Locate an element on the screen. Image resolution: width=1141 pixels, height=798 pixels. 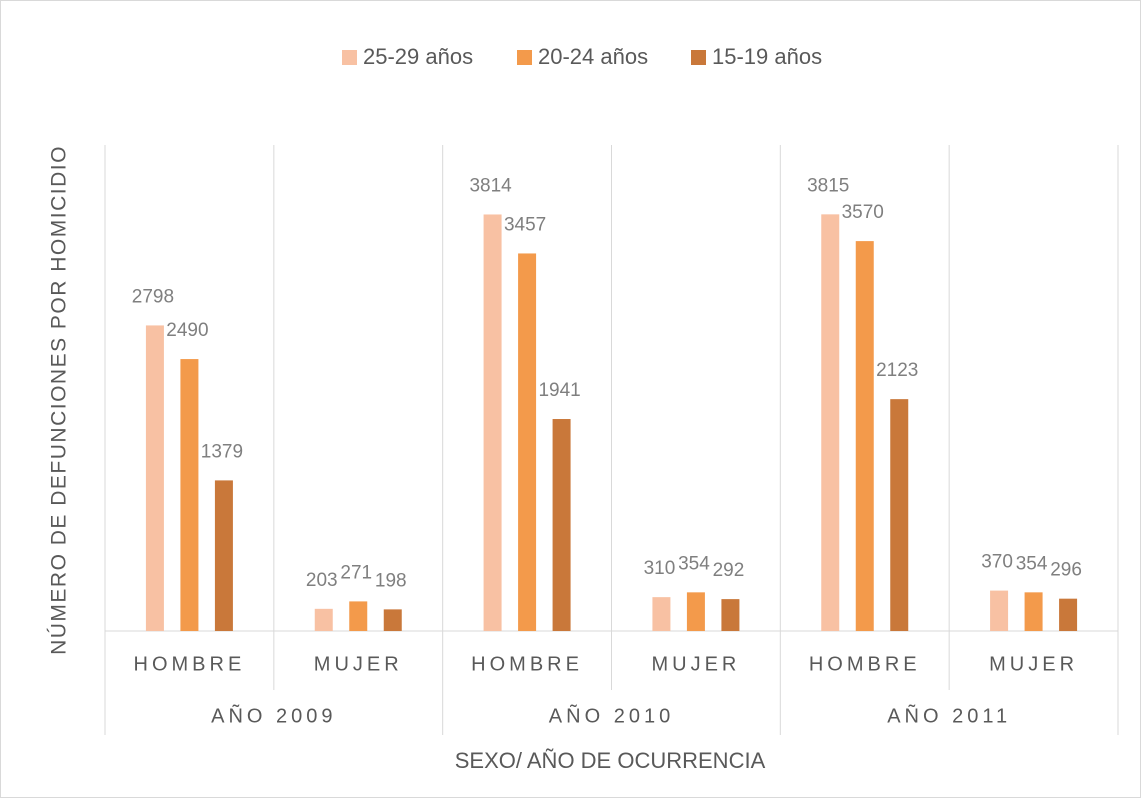
data-label: 3814 is located at coordinates (490, 185).